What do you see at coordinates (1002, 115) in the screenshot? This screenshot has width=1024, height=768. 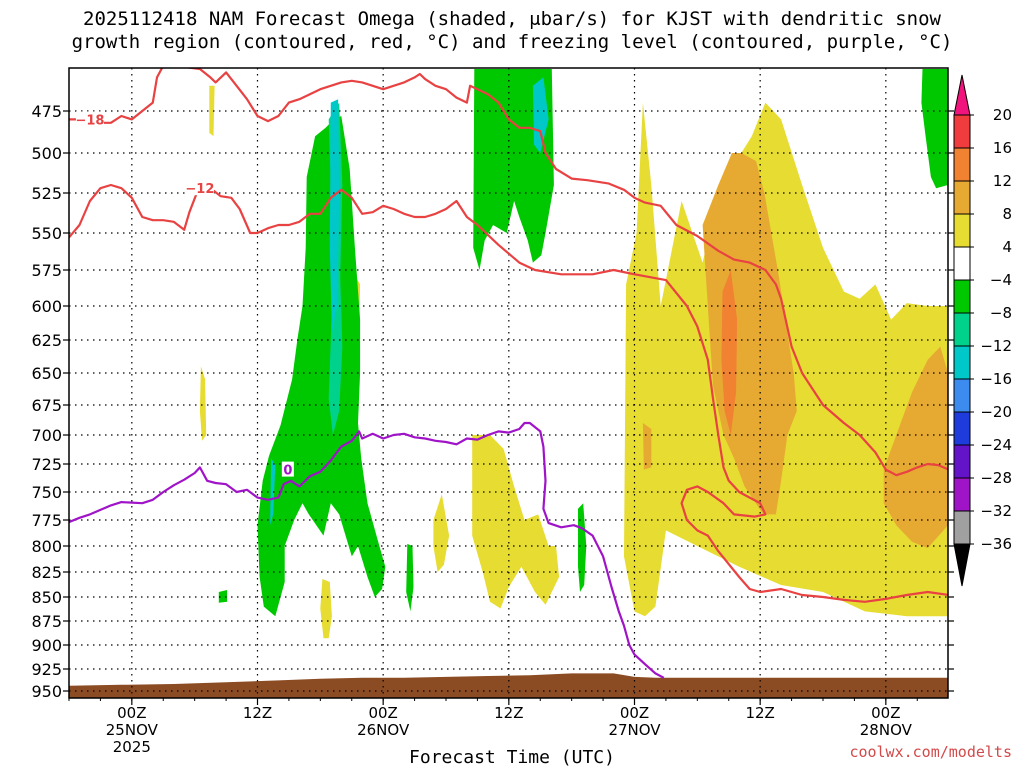 I see `colorbar-label-0: 20` at bounding box center [1002, 115].